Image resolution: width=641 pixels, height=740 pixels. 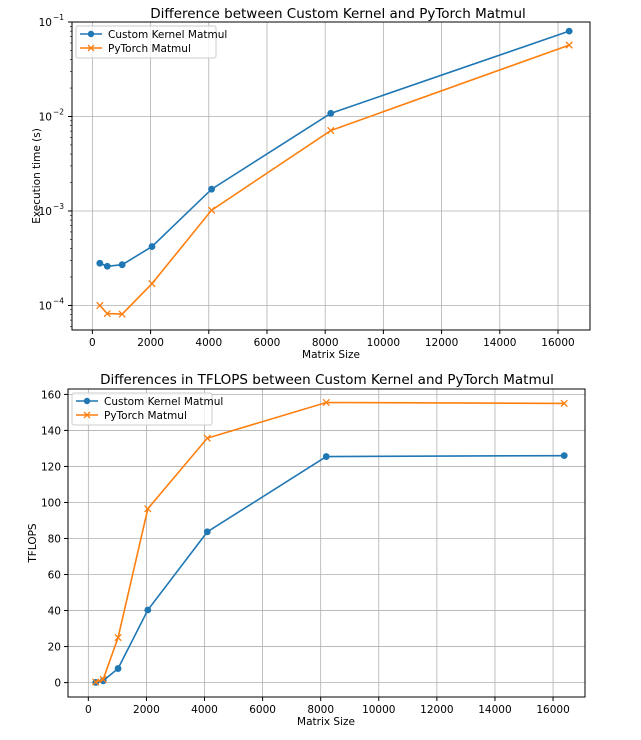 I want to click on y-tick-label: 60, so click(x=54, y=576).